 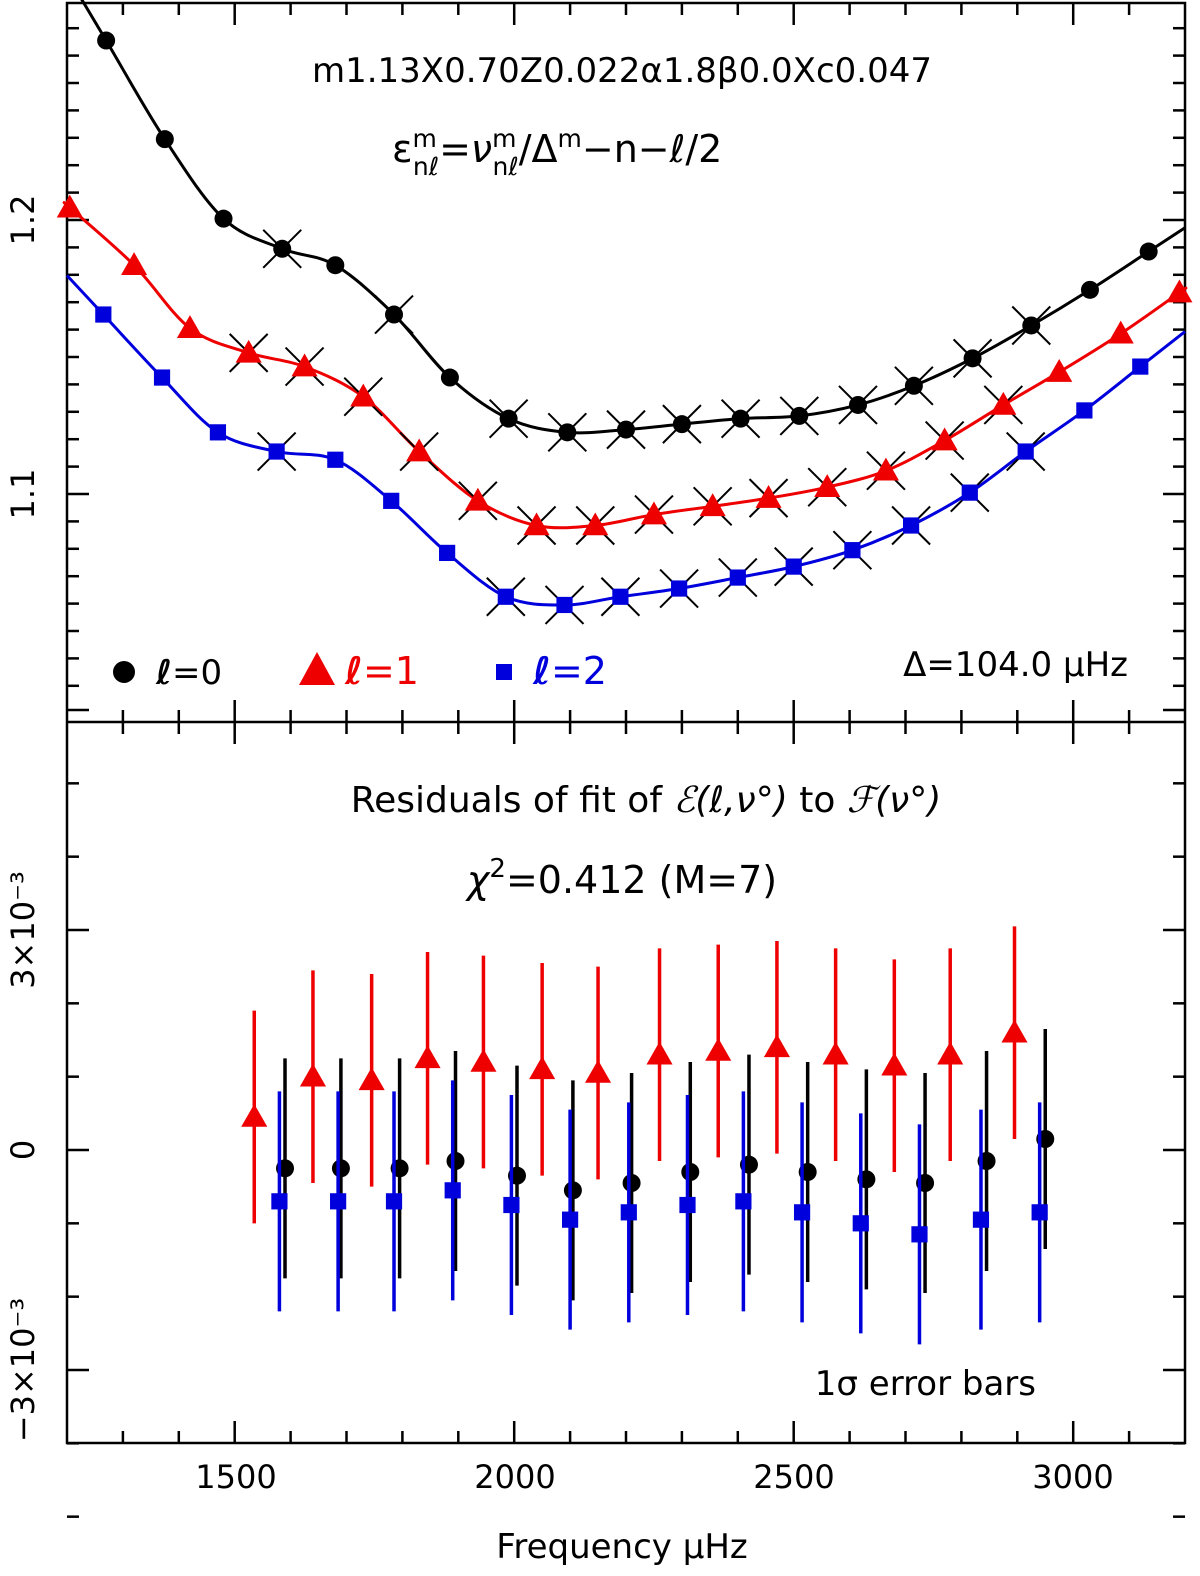 I want to click on legend-marker-l1, so click(x=317, y=668).